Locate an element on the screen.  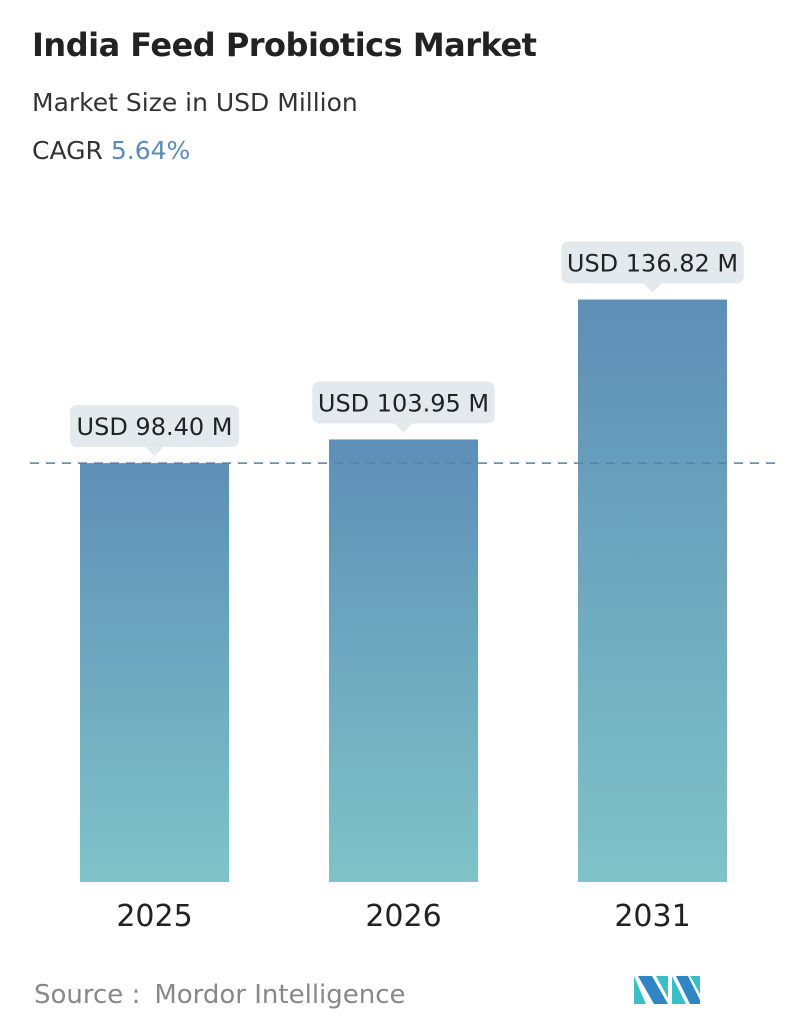
x-tick-label: 2026 is located at coordinates (403, 916).